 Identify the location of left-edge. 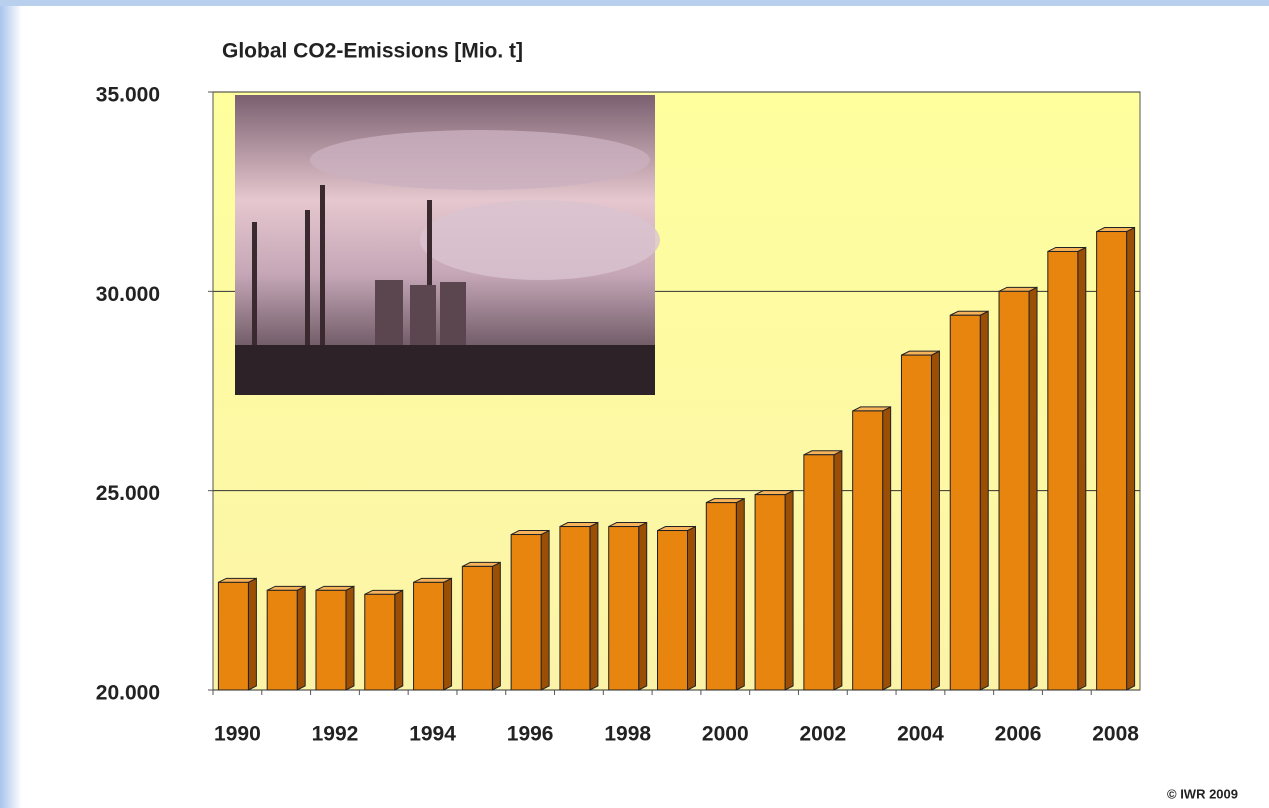
(11, 404).